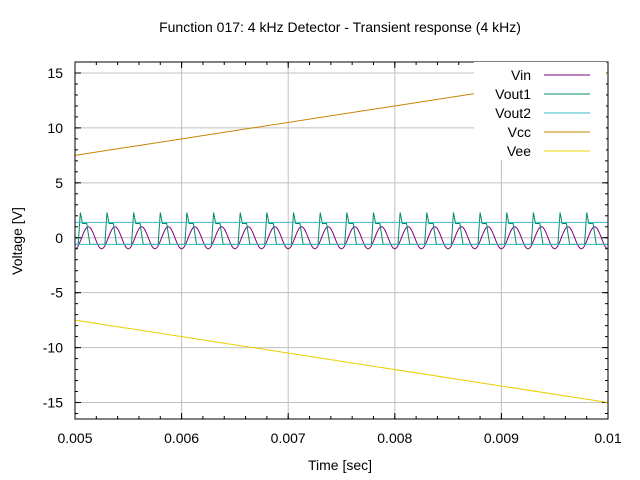 Image resolution: width=640 pixels, height=480 pixels. Describe the element at coordinates (513, 94) in the screenshot. I see `legend-label: Vout1` at that location.